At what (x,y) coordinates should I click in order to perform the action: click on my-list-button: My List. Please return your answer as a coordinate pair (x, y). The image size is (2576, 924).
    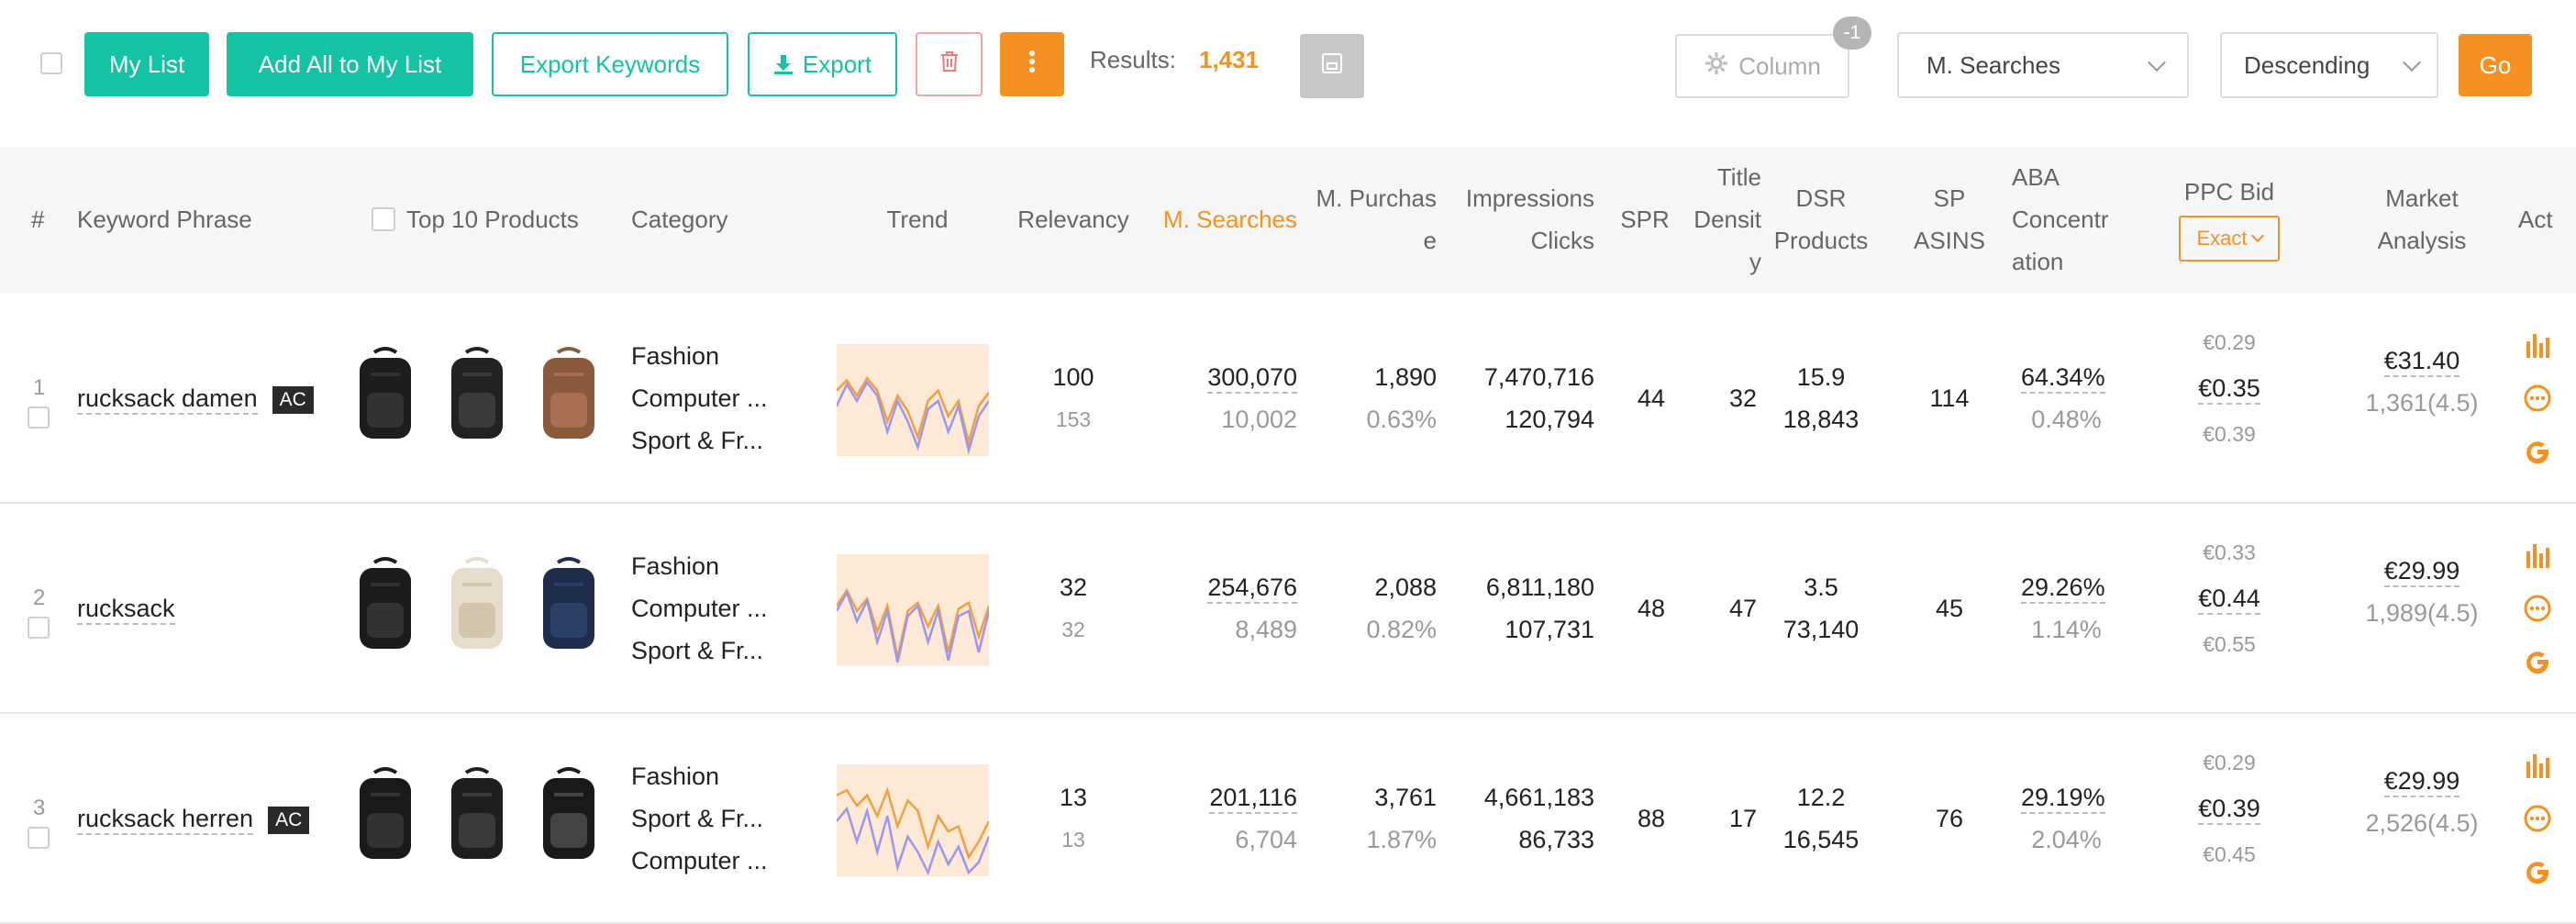
    Looking at the image, I should click on (146, 64).